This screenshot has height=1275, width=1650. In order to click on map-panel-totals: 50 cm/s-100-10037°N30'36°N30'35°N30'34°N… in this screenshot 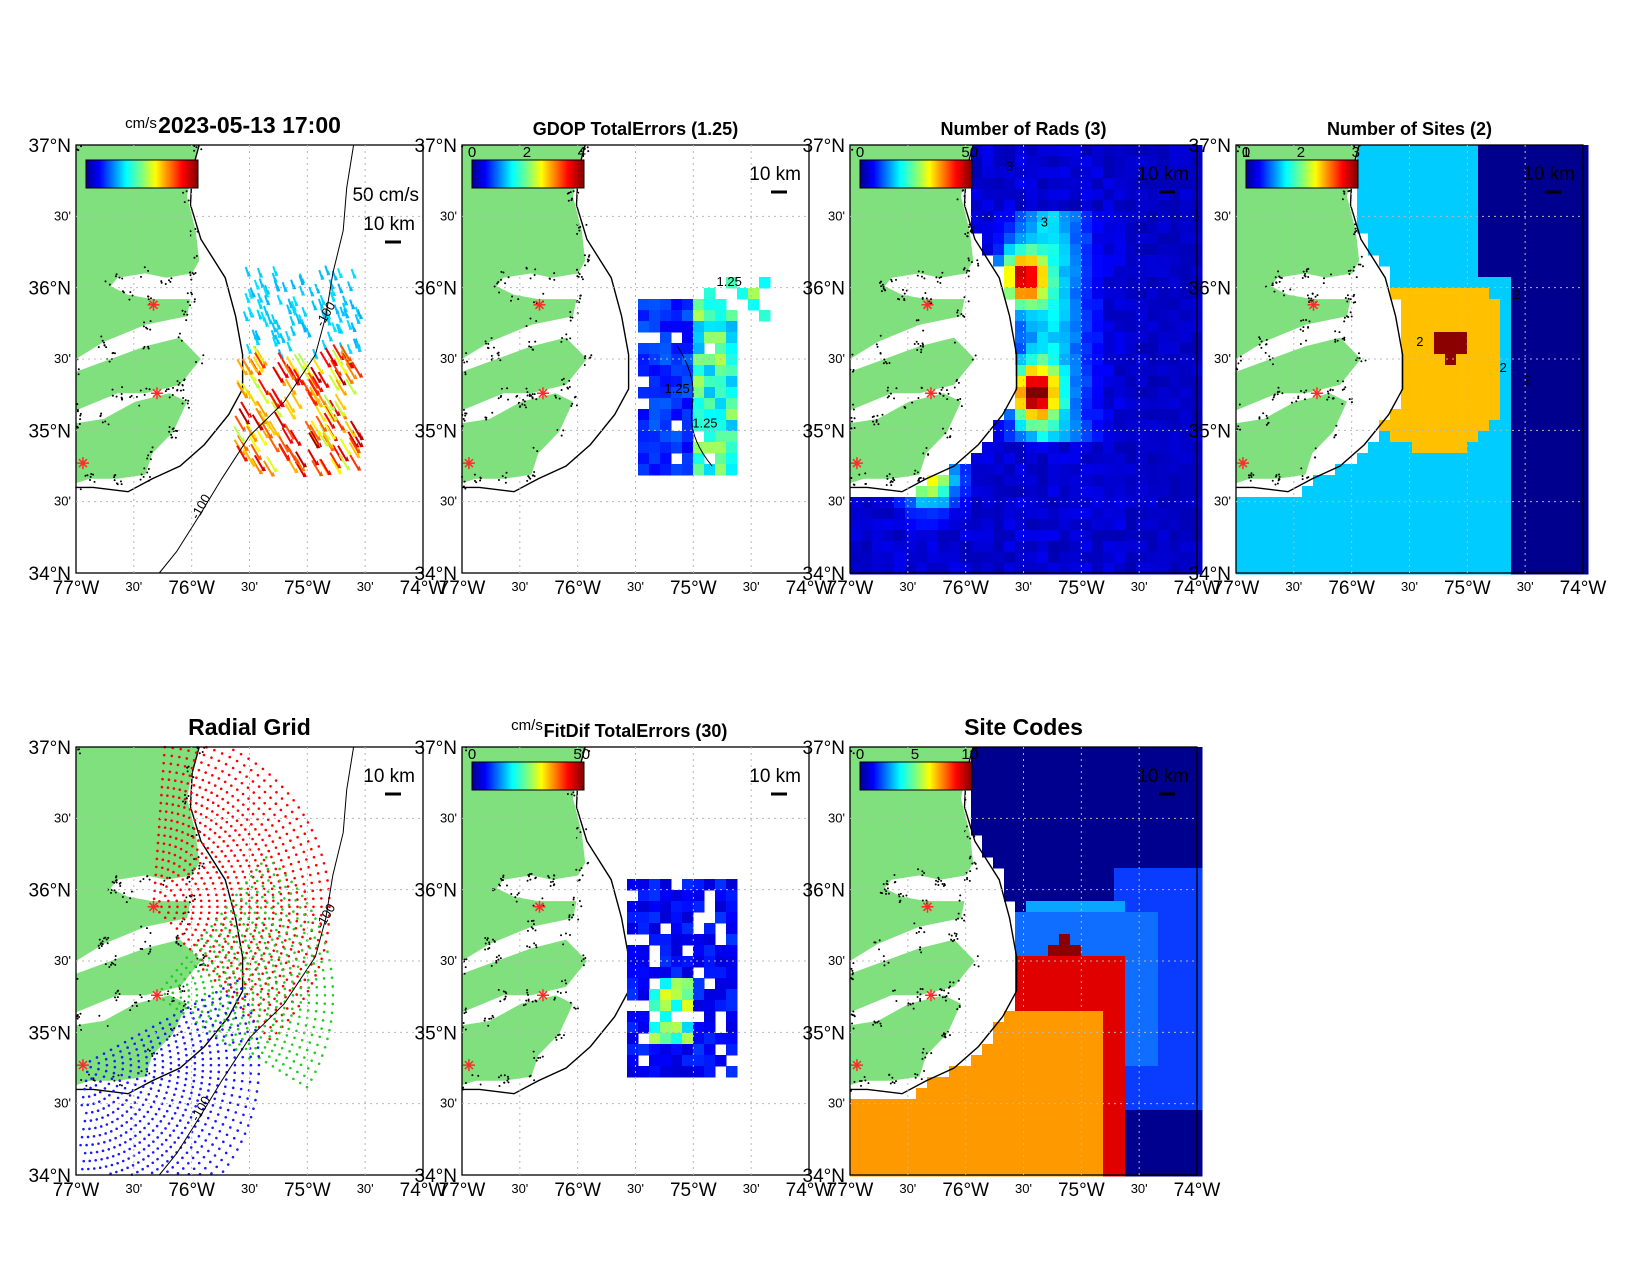, I will do `click(238, 355)`.